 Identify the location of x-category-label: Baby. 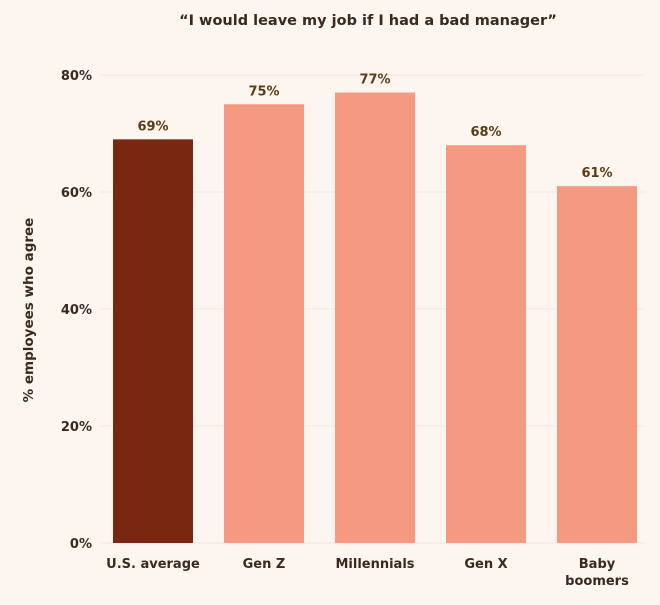
(597, 564).